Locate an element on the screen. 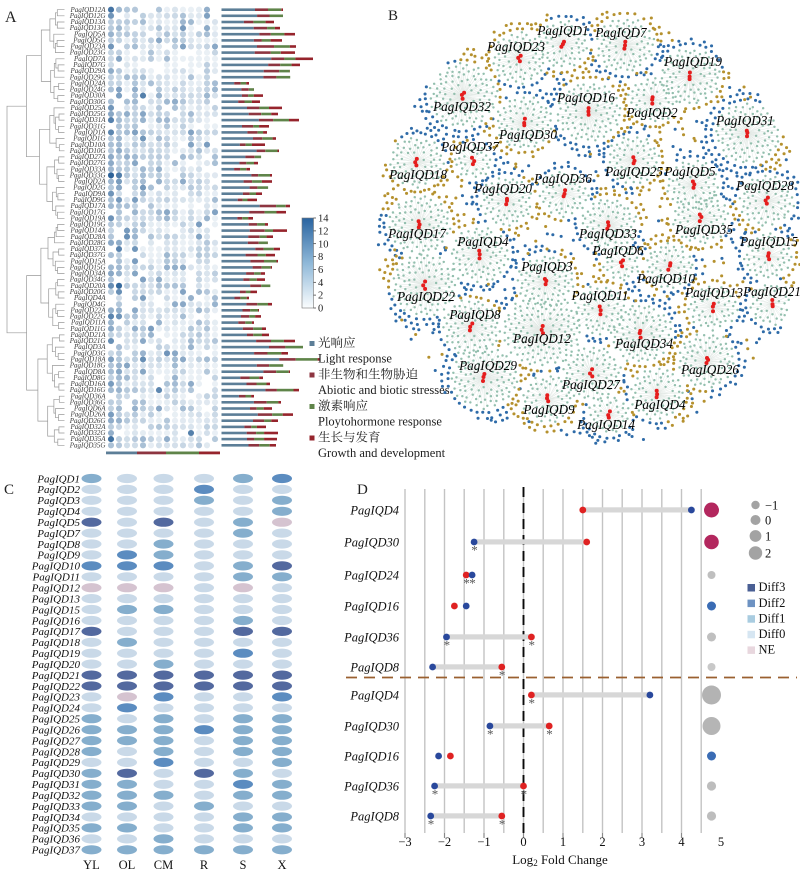  svg-text: PagIQD37A is located at coordinates (88, 249).